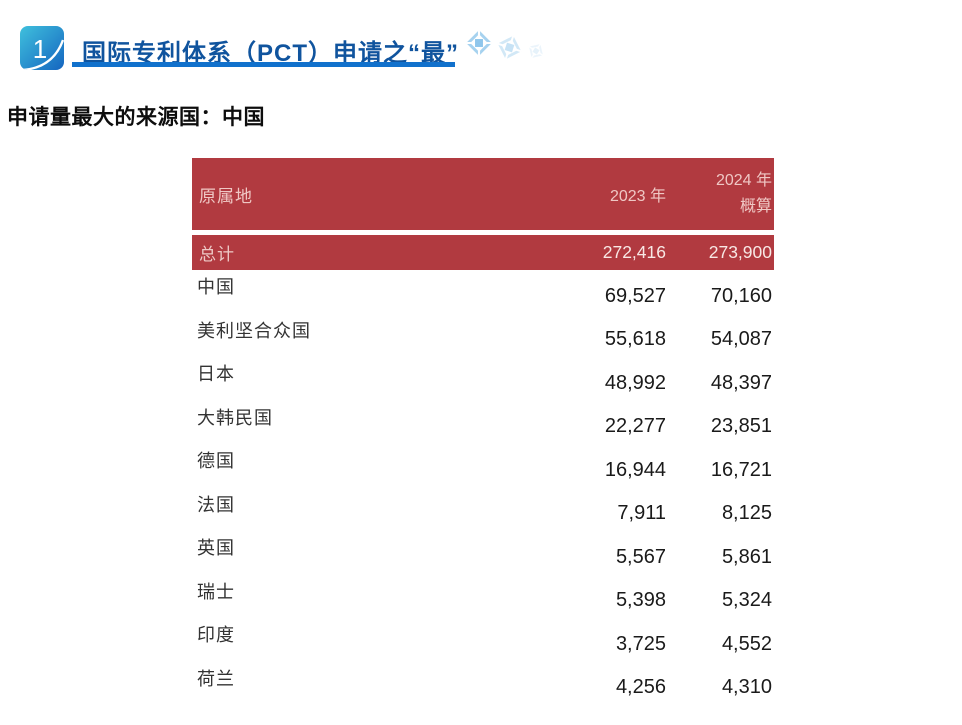 This screenshot has height=725, width=962. What do you see at coordinates (483, 597) in the screenshot?
I see `table-row: 瑞士 5,398 5,324` at bounding box center [483, 597].